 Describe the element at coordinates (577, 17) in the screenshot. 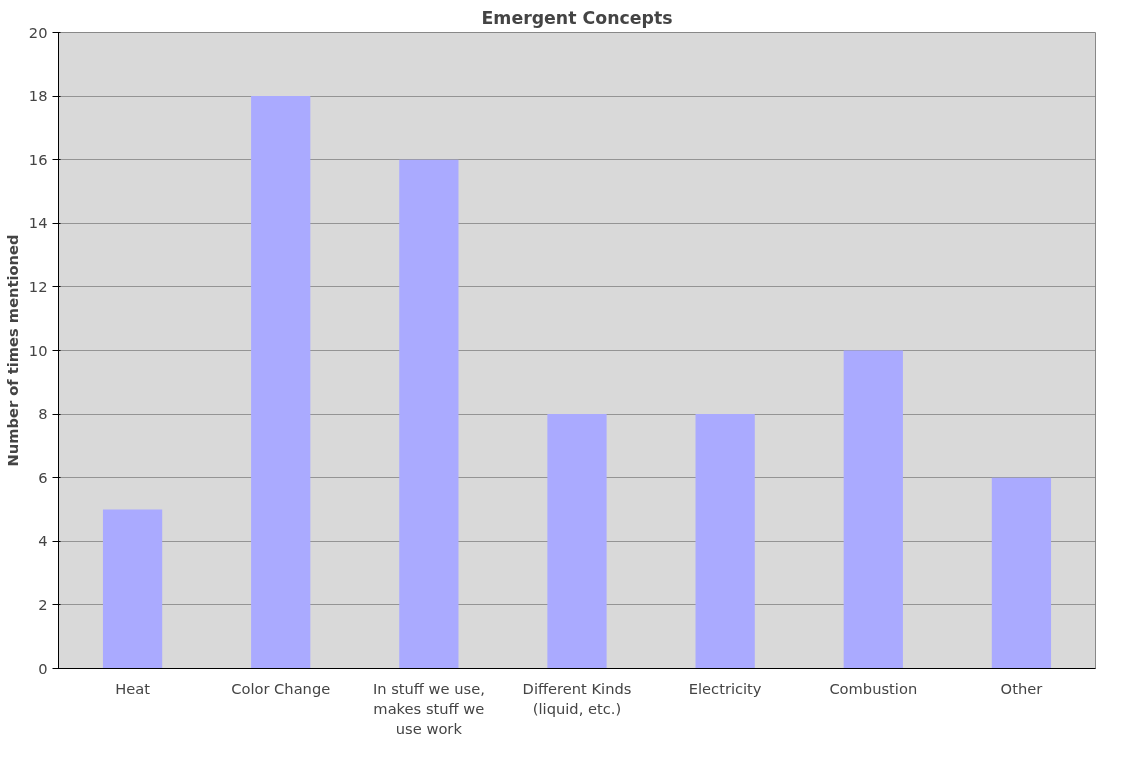

I see `chart-title: Emergent Concepts` at that location.